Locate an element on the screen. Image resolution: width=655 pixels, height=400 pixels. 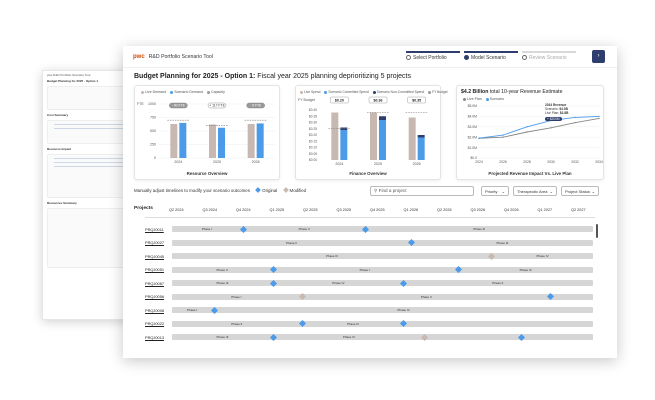
quarter-label: Q2 2025 is located at coordinates (310, 210).